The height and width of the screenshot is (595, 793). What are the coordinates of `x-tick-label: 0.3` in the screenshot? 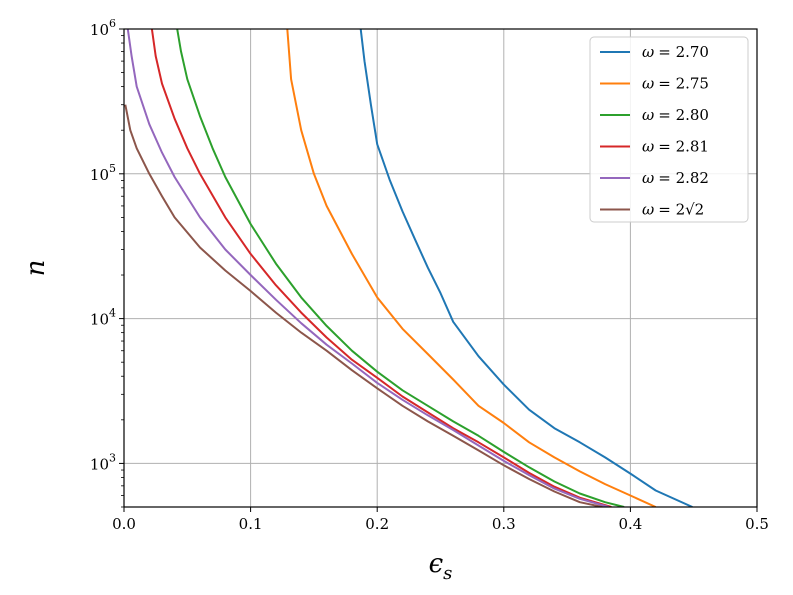 It's located at (504, 524).